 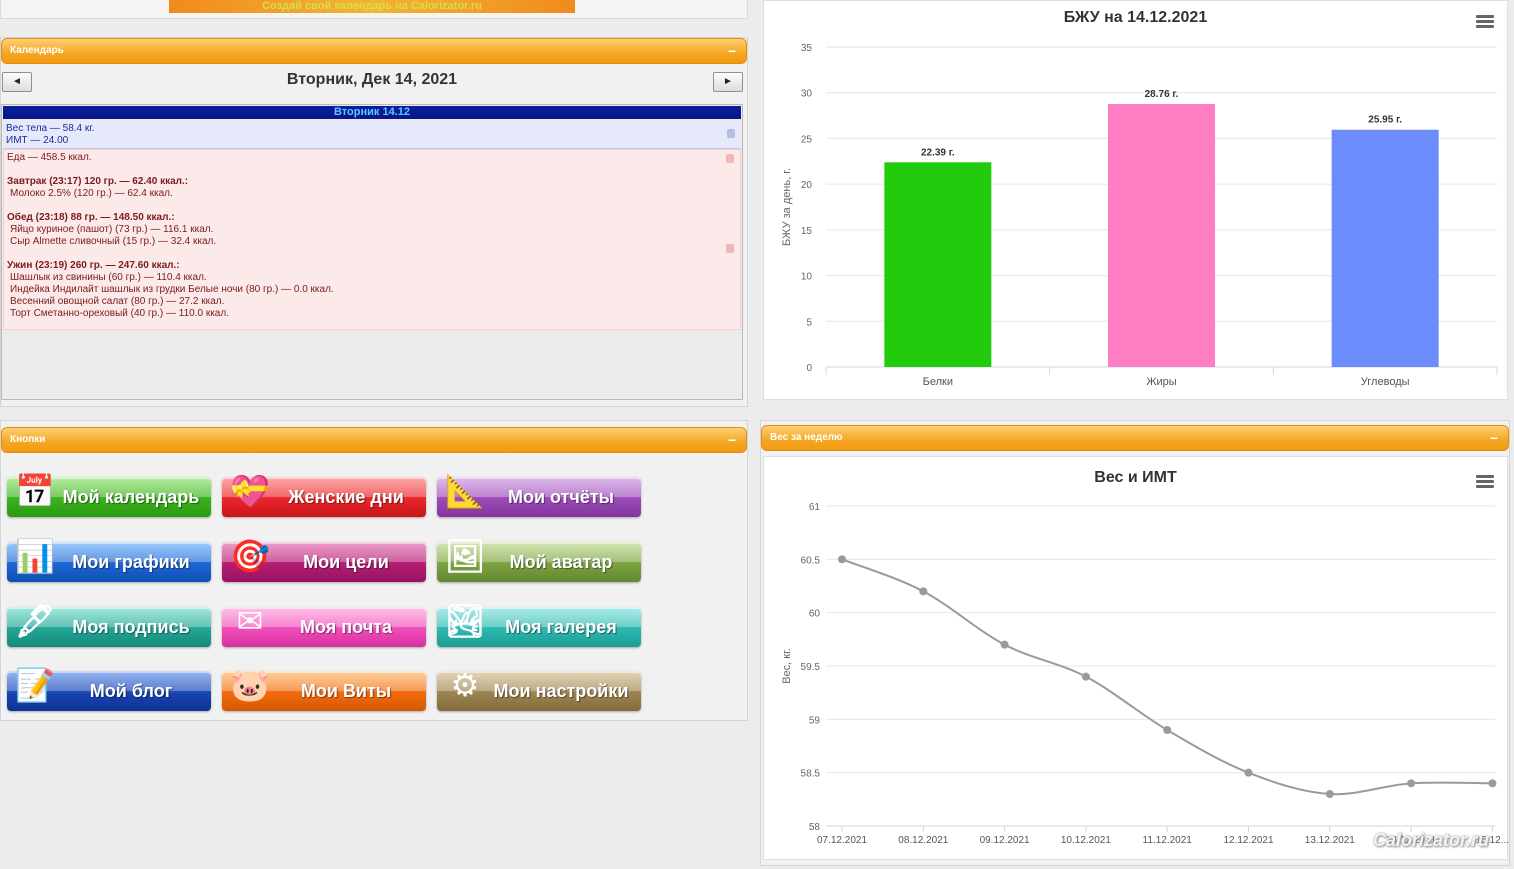 What do you see at coordinates (1005, 840) in the screenshot?
I see `x-tick-label: 09.12.2021` at bounding box center [1005, 840].